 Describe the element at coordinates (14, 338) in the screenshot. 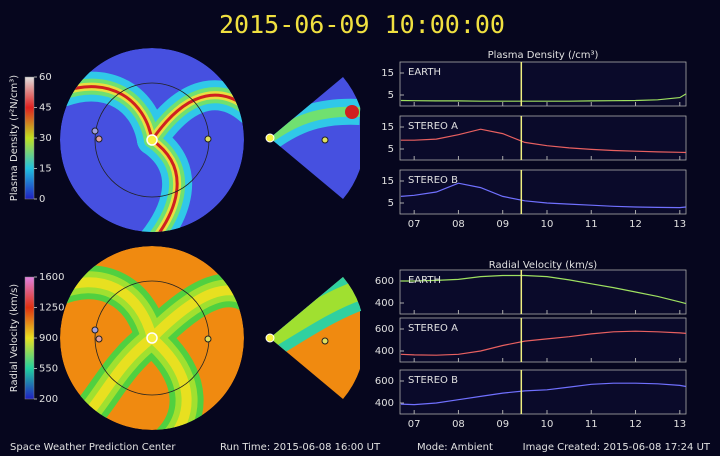

I see `colorbar-label: Radial Velocity (km/s)` at that location.